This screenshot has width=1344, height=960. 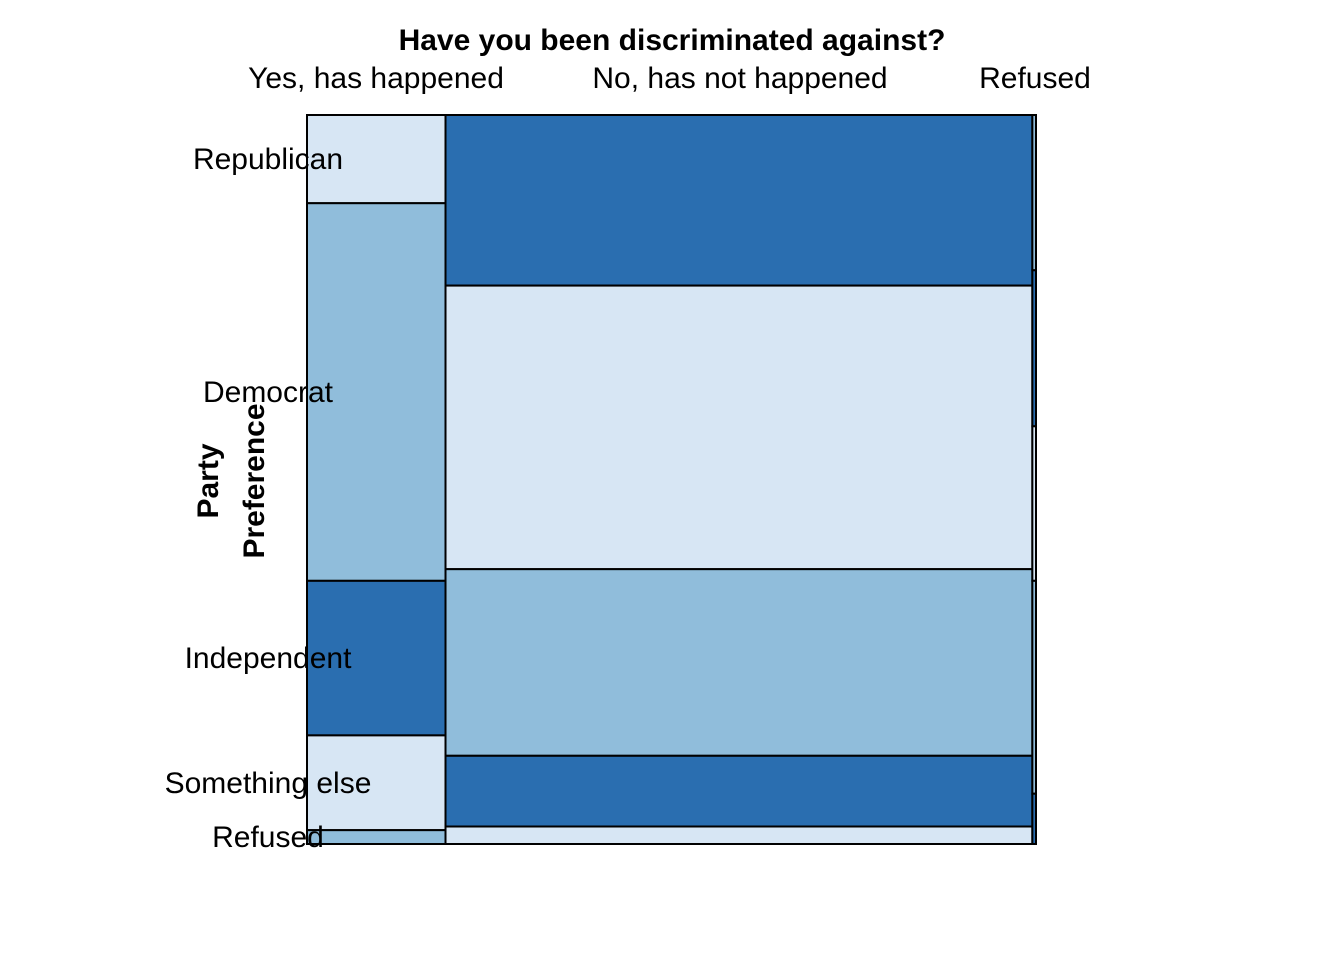 I want to click on column-label-1: No, has not happened, so click(x=739, y=78).